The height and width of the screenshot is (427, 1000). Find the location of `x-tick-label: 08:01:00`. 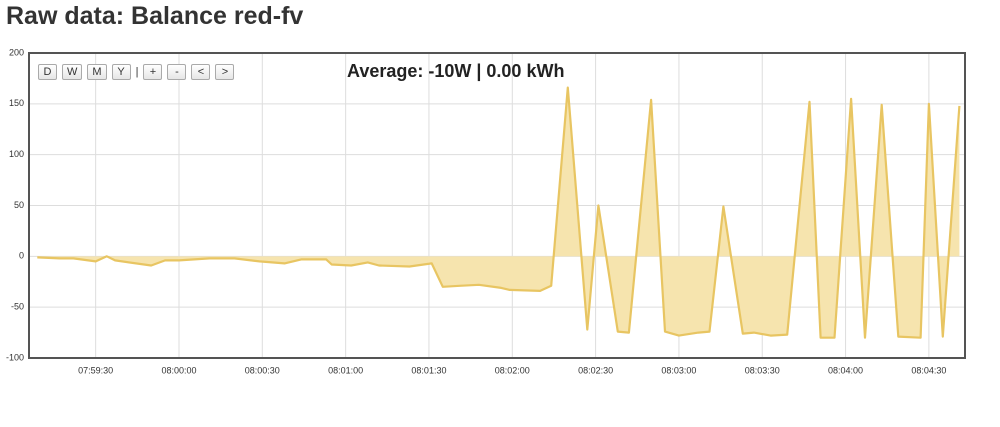

x-tick-label: 08:01:00 is located at coordinates (345, 370).